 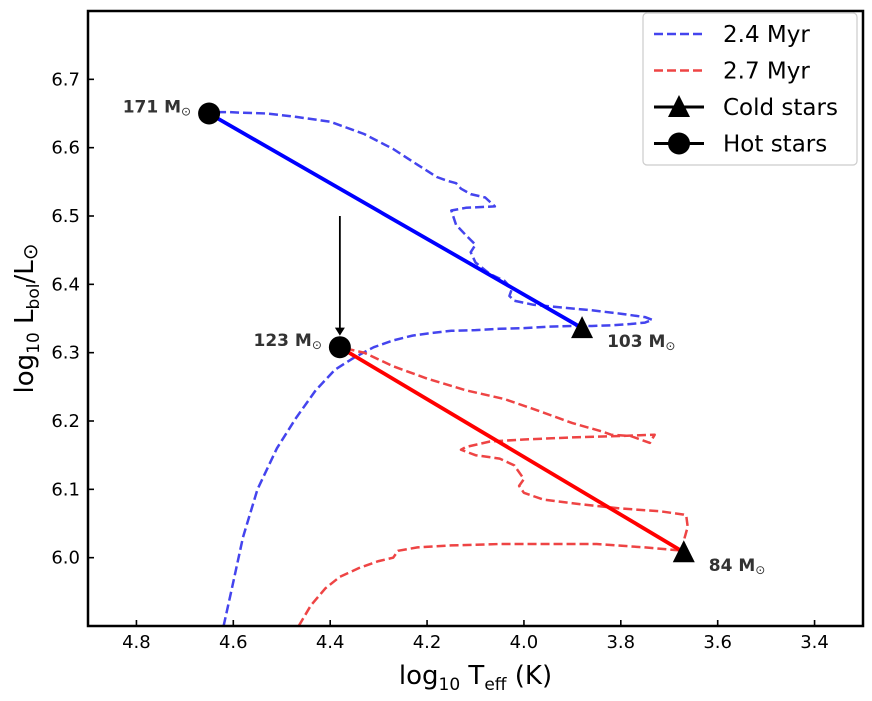 What do you see at coordinates (814, 642) in the screenshot?
I see `x-tick-label: 3.4` at bounding box center [814, 642].